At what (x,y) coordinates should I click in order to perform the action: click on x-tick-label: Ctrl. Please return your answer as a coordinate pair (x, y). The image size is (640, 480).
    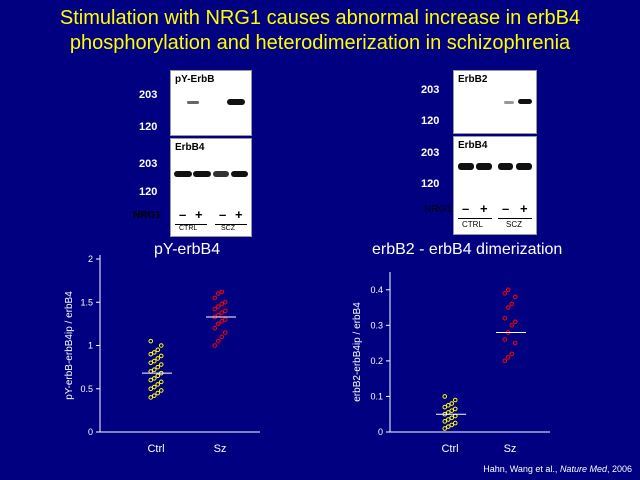
    Looking at the image, I should click on (449, 449).